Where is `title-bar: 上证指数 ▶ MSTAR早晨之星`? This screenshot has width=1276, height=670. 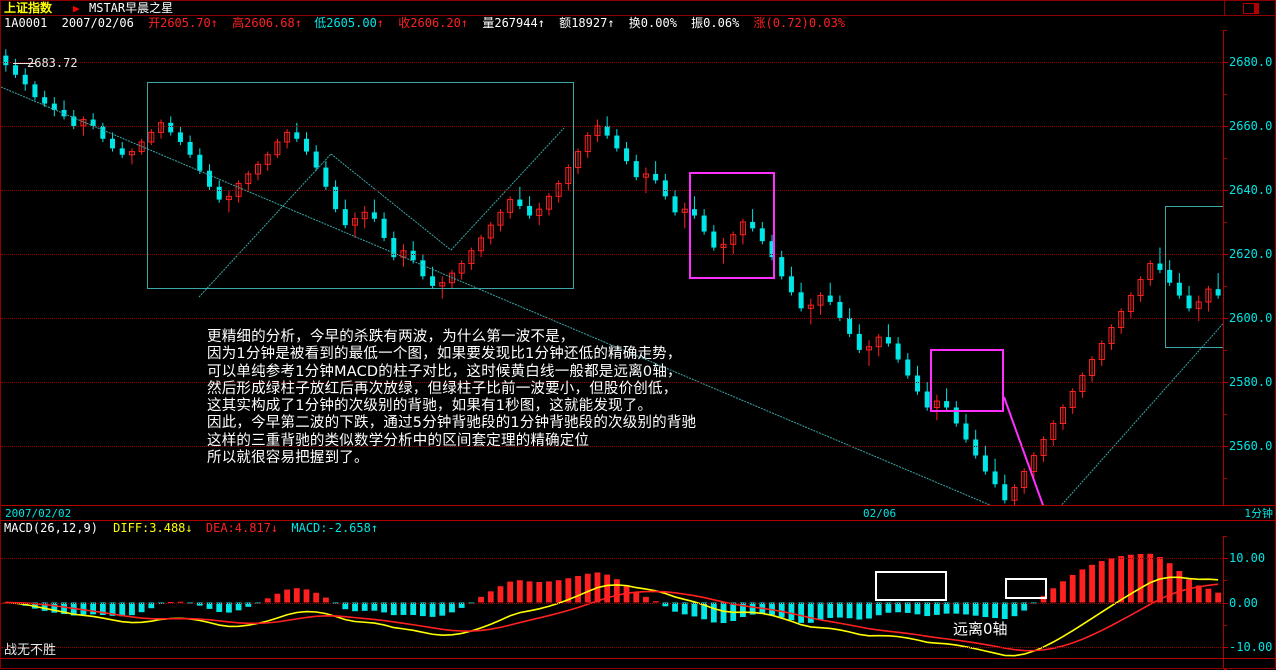 title-bar: 上证指数 ▶ MSTAR早晨之星 is located at coordinates (638, 8).